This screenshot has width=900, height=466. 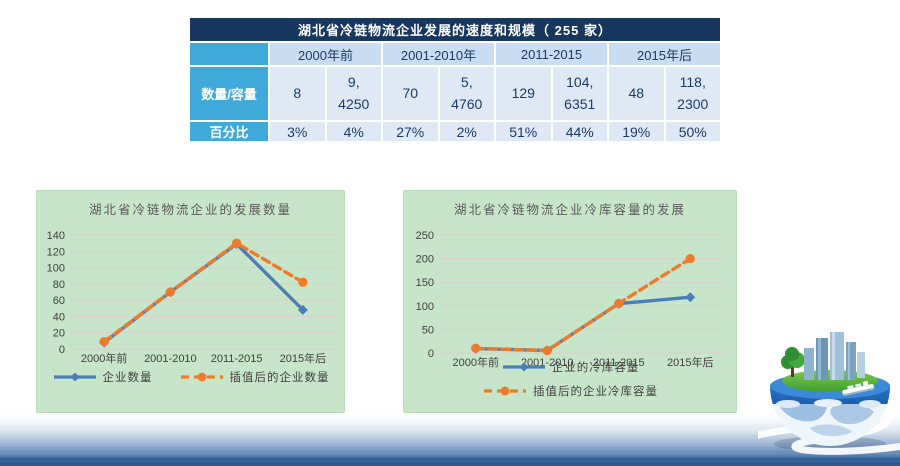 I want to click on globe-city-decoration, so click(x=829, y=393).